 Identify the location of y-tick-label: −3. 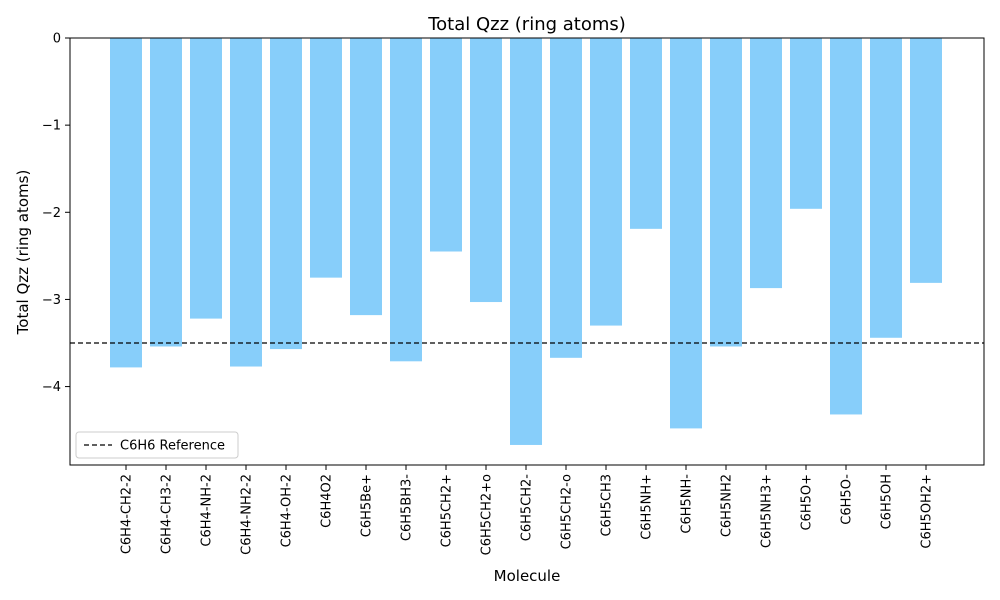
(51, 300).